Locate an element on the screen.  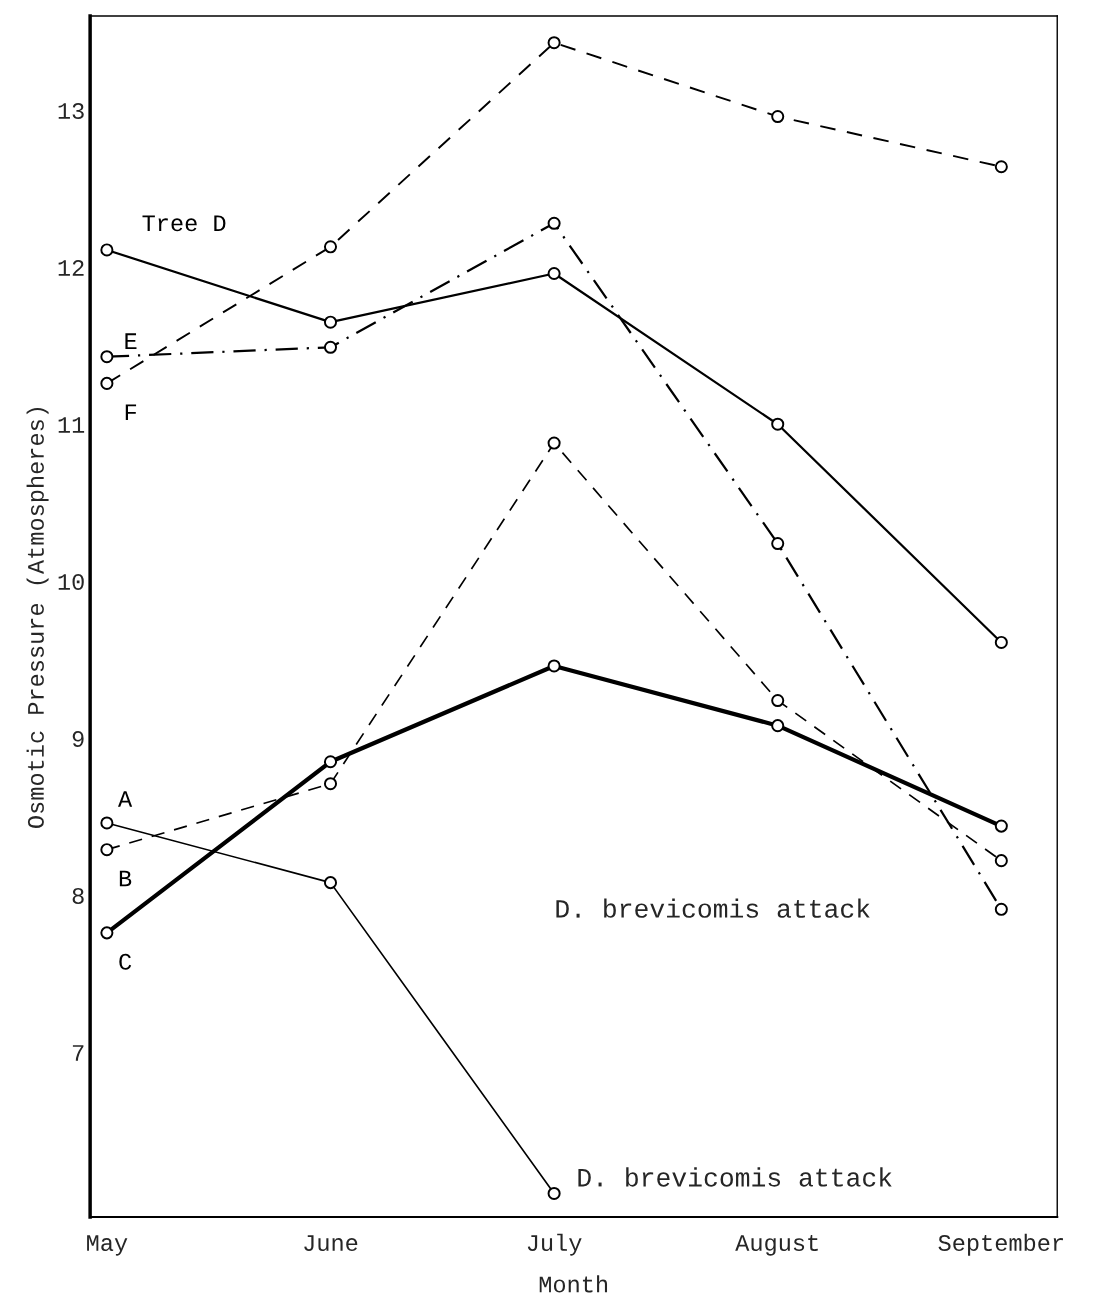
x-tick-label: June is located at coordinates (331, 1243).